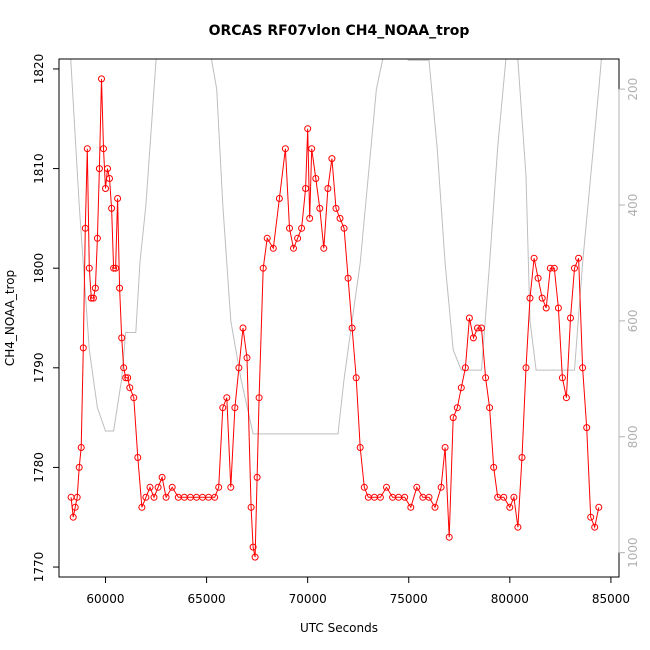 The width and height of the screenshot is (650, 650). What do you see at coordinates (105, 599) in the screenshot?
I see `x-tick-label: 60000` at bounding box center [105, 599].